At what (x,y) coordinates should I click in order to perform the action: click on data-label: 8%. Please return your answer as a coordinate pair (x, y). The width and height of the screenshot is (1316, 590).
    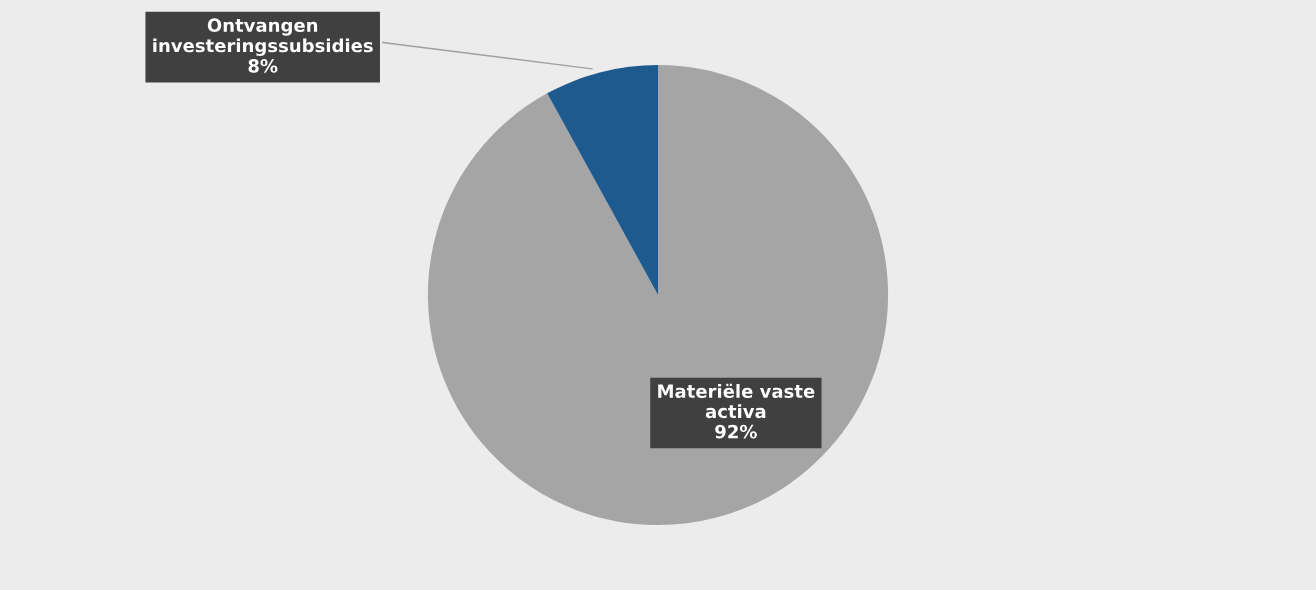
    Looking at the image, I should click on (263, 66).